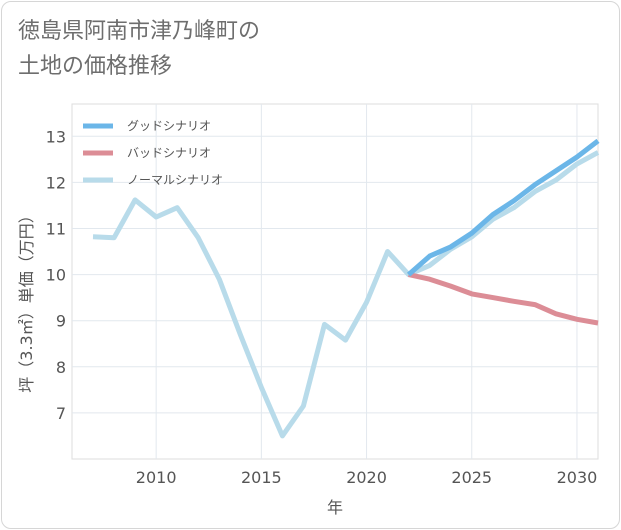  What do you see at coordinates (26, 299) in the screenshot?
I see `y-axis-title: 坪（3.3㎡）単価（万円）` at bounding box center [26, 299].